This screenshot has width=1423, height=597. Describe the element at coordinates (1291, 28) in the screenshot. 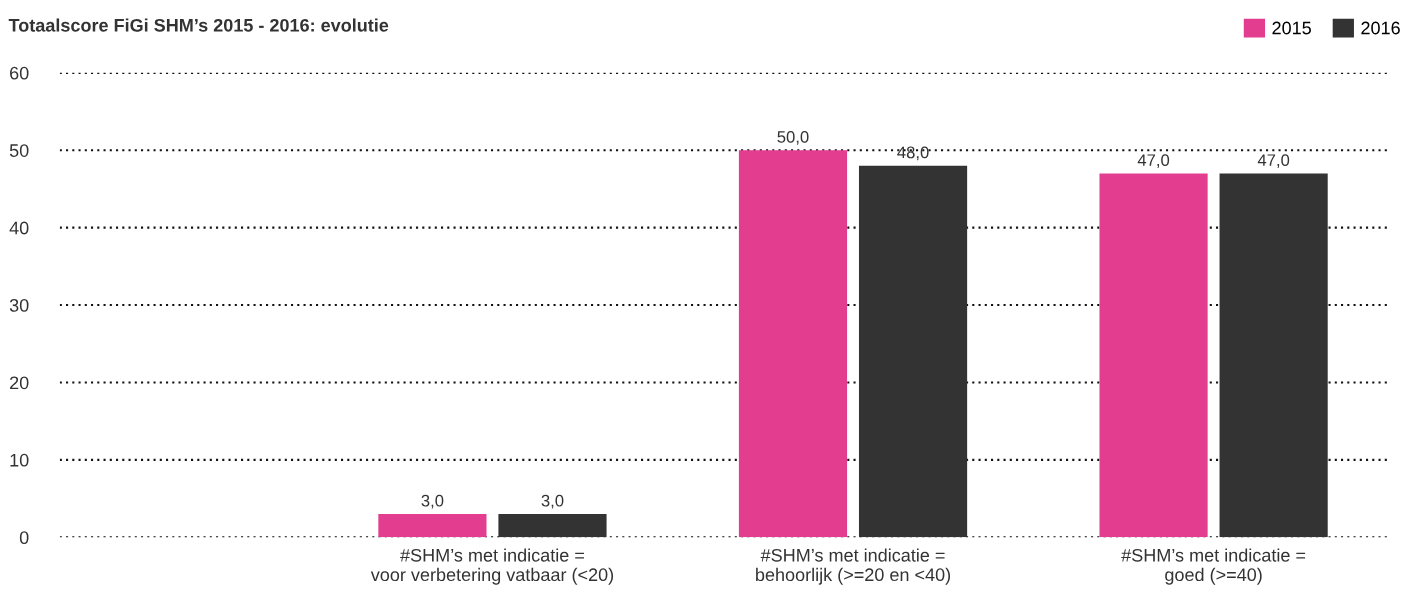

I see `legend-label: 2015` at that location.